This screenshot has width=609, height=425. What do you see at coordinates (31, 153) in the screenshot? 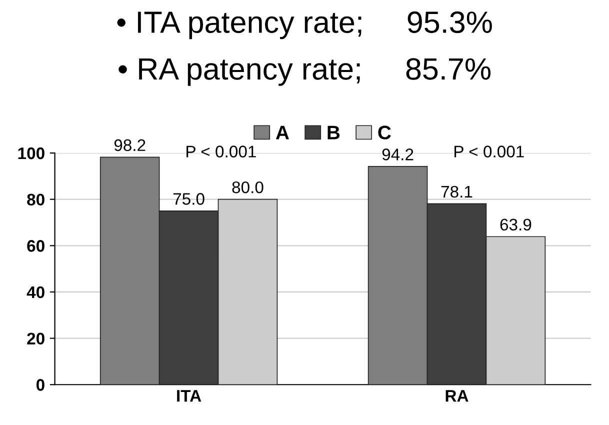
I see `y-tick-label: 100` at bounding box center [31, 153].